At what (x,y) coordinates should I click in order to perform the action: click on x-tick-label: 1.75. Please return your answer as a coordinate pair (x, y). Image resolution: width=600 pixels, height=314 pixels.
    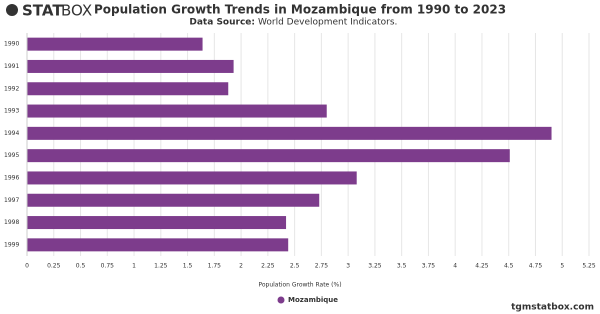
    Looking at the image, I should click on (215, 266).